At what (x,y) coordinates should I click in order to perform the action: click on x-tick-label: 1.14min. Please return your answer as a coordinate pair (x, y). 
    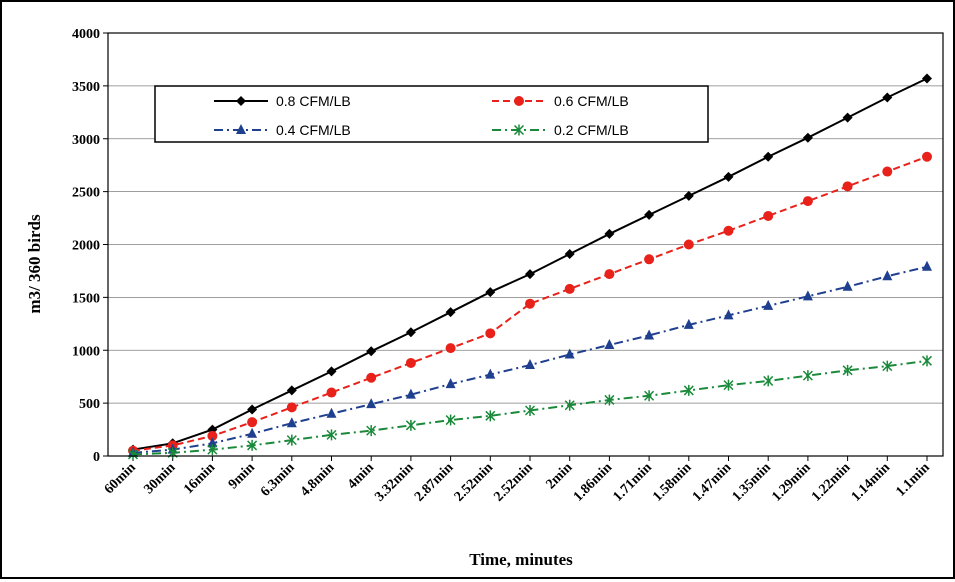
    Looking at the image, I should click on (871, 482).